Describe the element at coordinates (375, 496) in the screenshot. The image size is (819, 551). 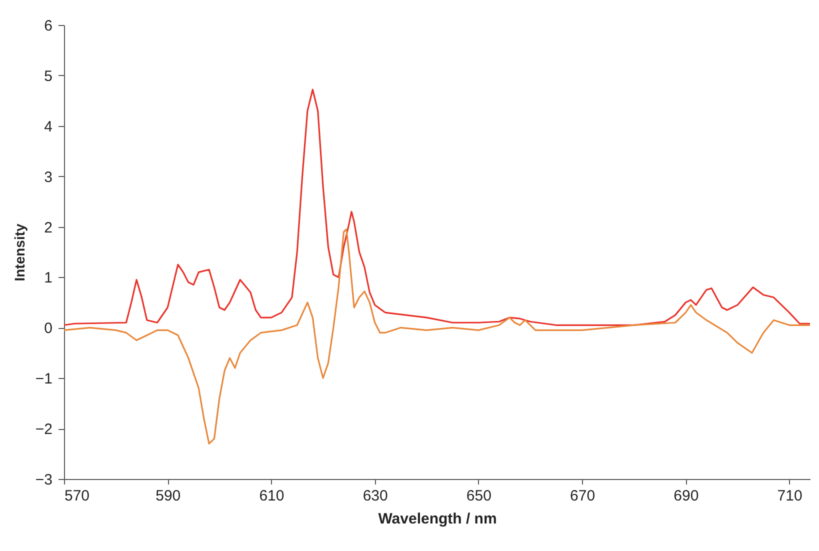
I see `x-tick-label: 630` at that location.